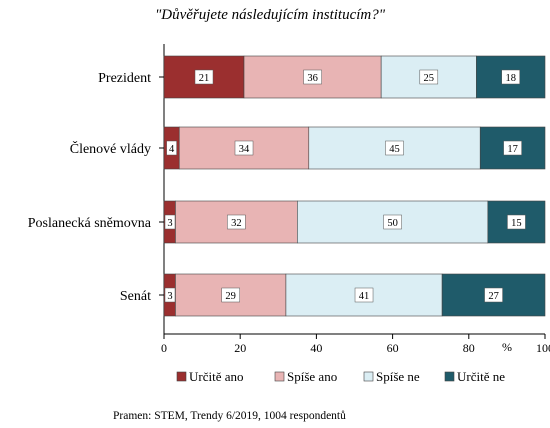 The image size is (550, 428). I want to click on value-label: 50, so click(392, 223).